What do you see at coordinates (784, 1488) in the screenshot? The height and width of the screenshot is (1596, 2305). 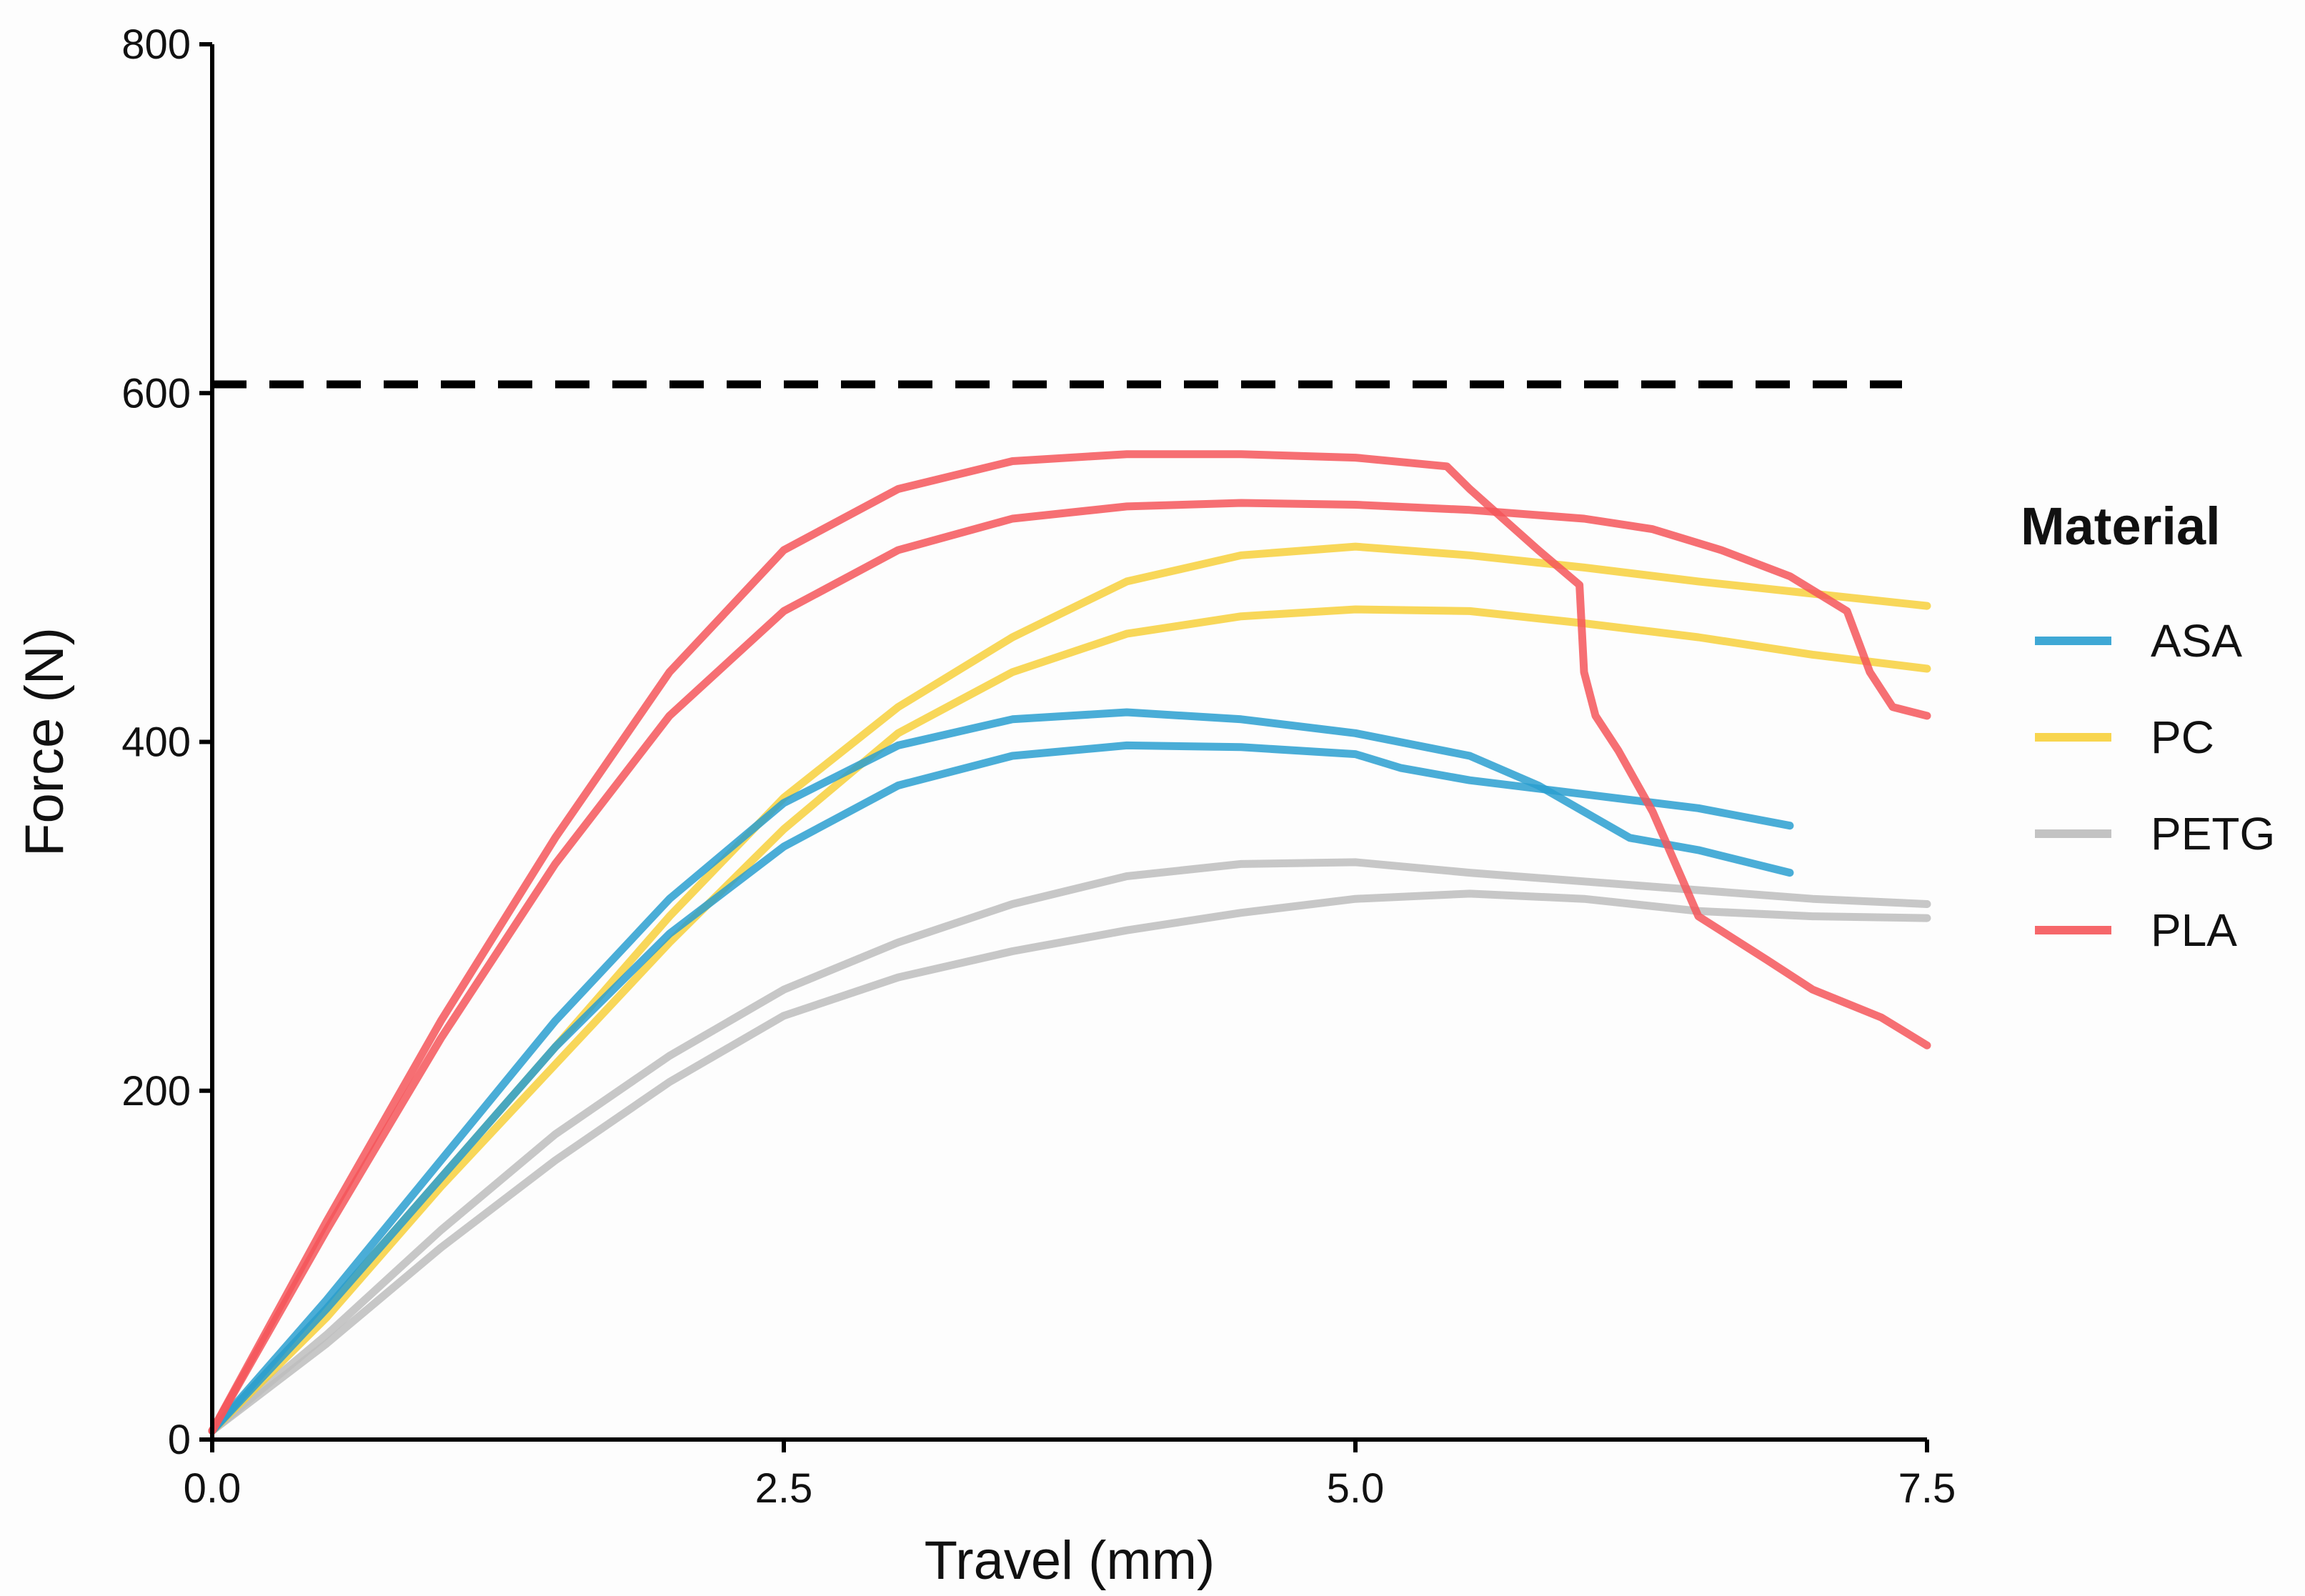 I see `x-tick-label: 2.5` at bounding box center [784, 1488].